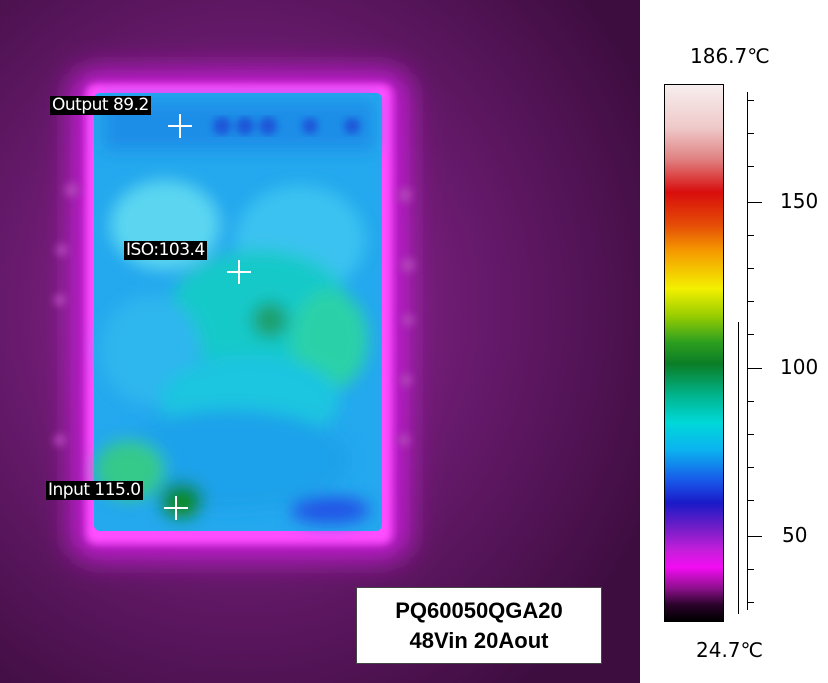 The width and height of the screenshot is (828, 683). What do you see at coordinates (479, 610) in the screenshot?
I see `caption-line-1: PQ60050QGA20` at bounding box center [479, 610].